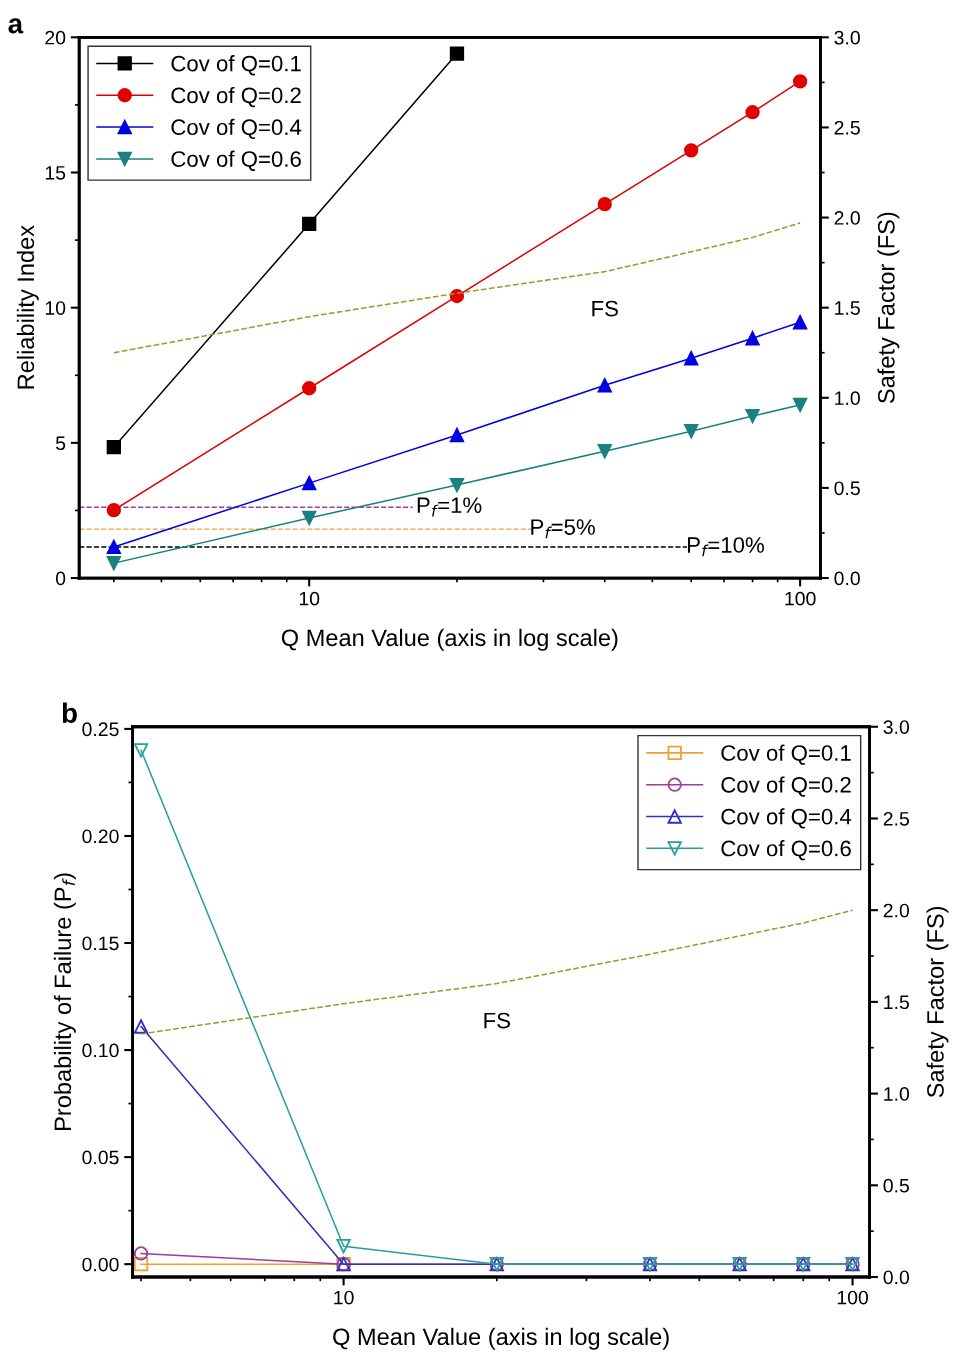 This screenshot has height=1362, width=954. I want to click on chart-title: b, so click(69, 712).